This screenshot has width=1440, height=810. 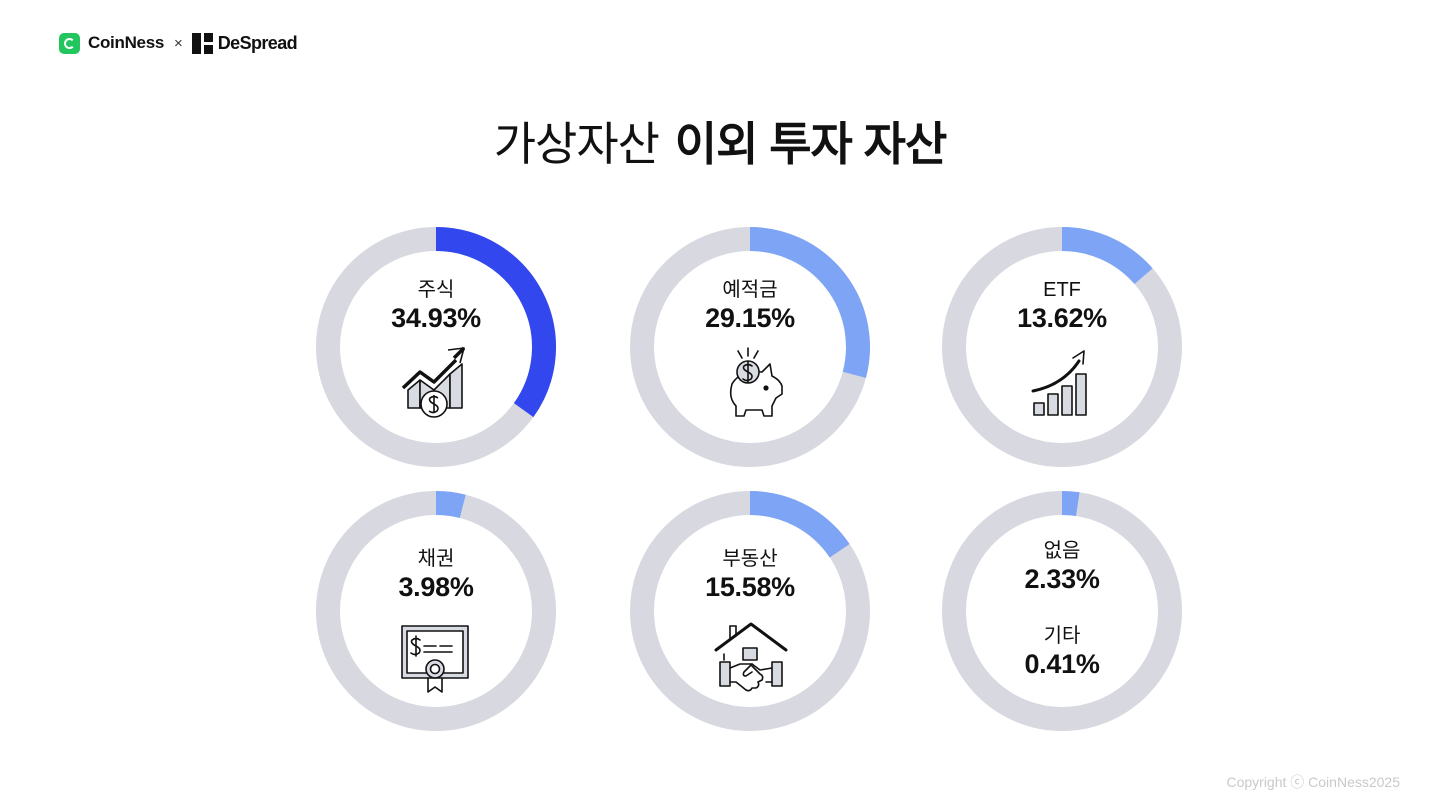 I want to click on donut-arc-deposits, so click(x=809, y=302).